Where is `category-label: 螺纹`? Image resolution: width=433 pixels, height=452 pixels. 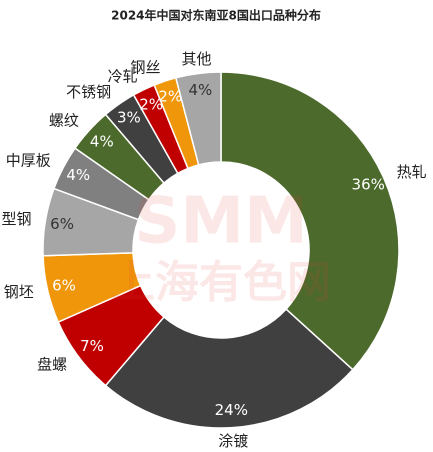 category-label: 螺纹 is located at coordinates (64, 120).